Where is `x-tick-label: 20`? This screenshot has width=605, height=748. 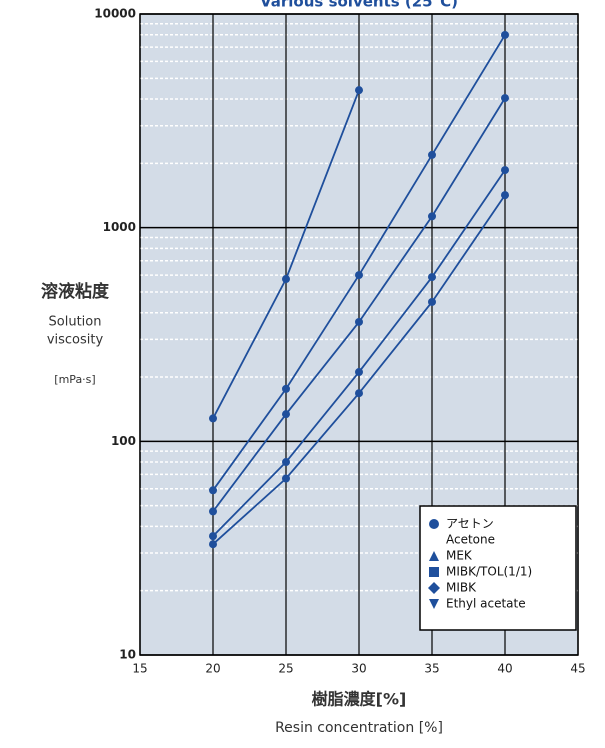
x-tick-label: 20 is located at coordinates (212, 669).